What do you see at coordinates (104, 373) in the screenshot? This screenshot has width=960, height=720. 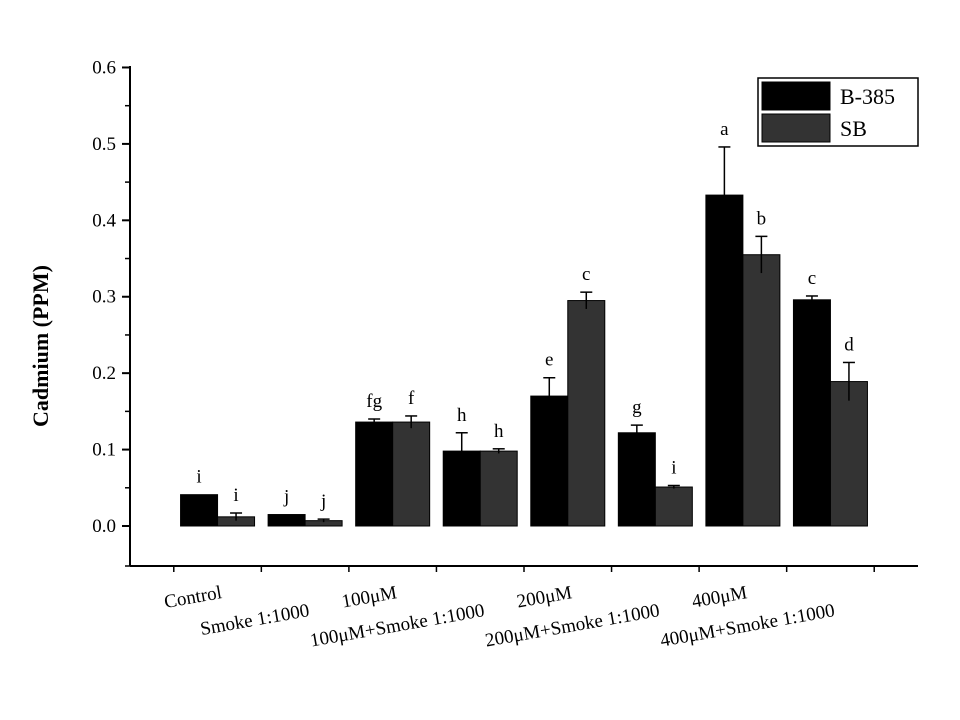 I see `y-tick-label: 0.2` at bounding box center [104, 373].